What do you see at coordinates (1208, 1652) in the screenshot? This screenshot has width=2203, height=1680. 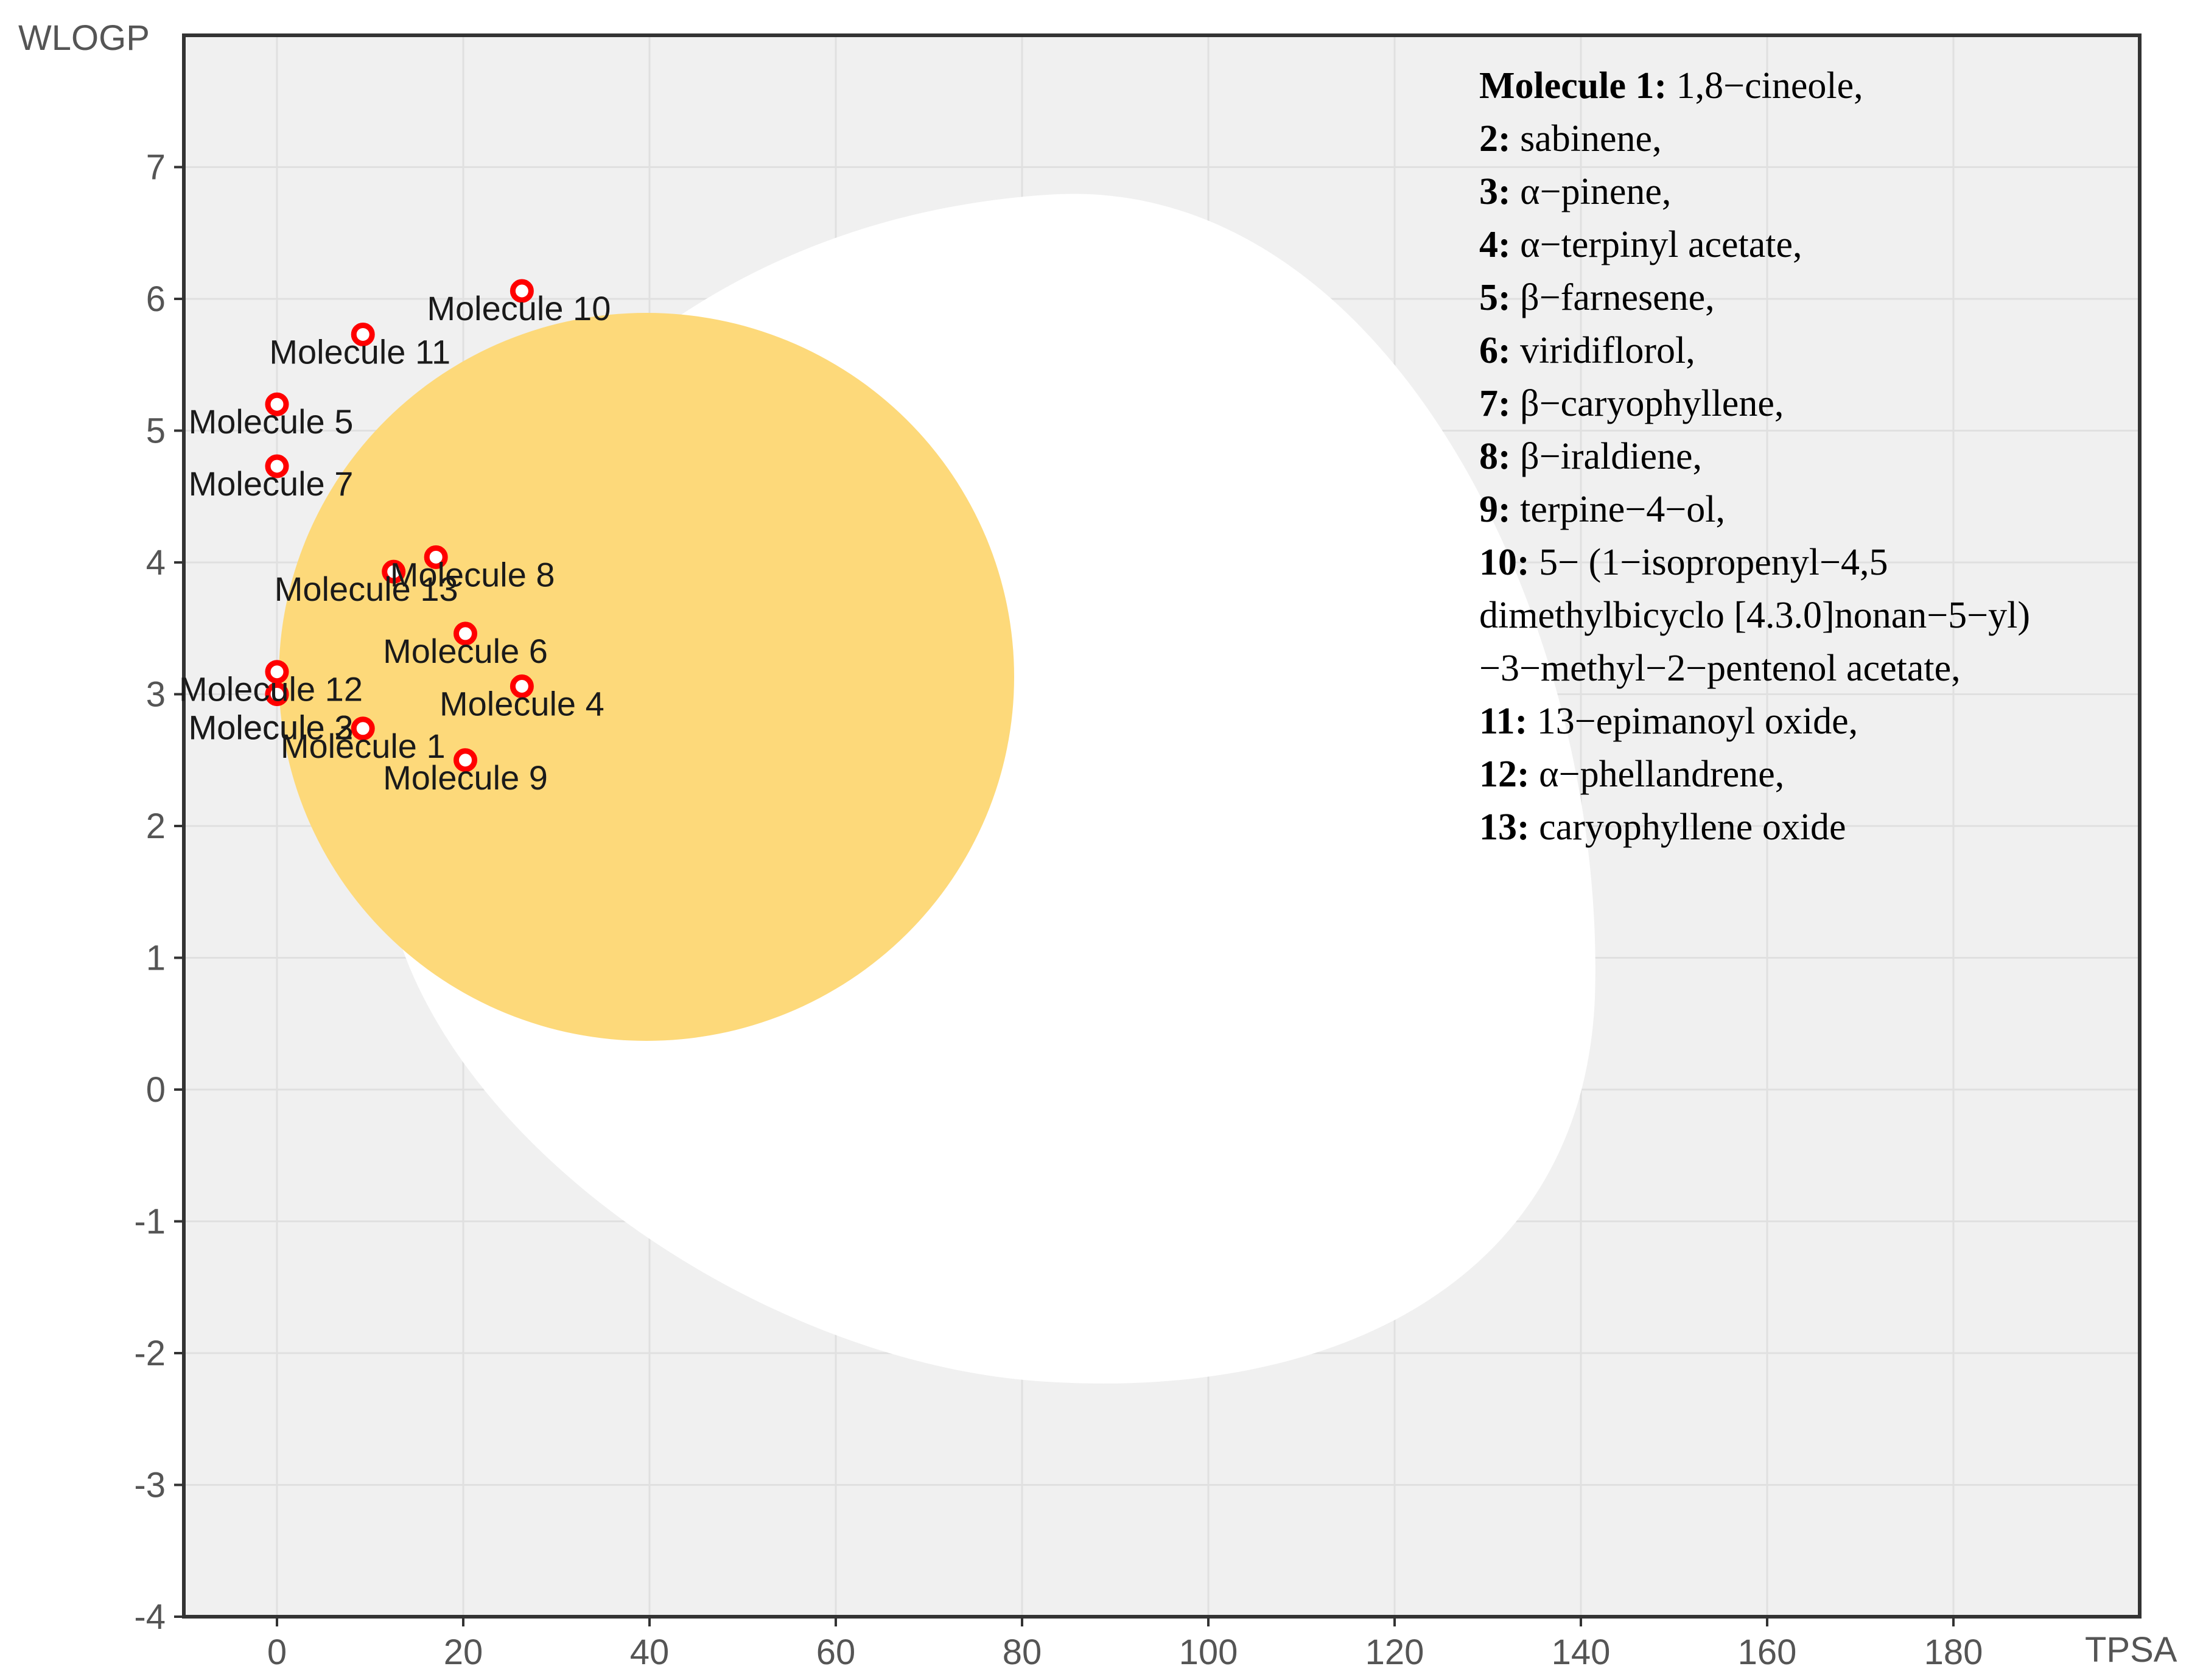 I see `x-tick-label: 100` at bounding box center [1208, 1652].